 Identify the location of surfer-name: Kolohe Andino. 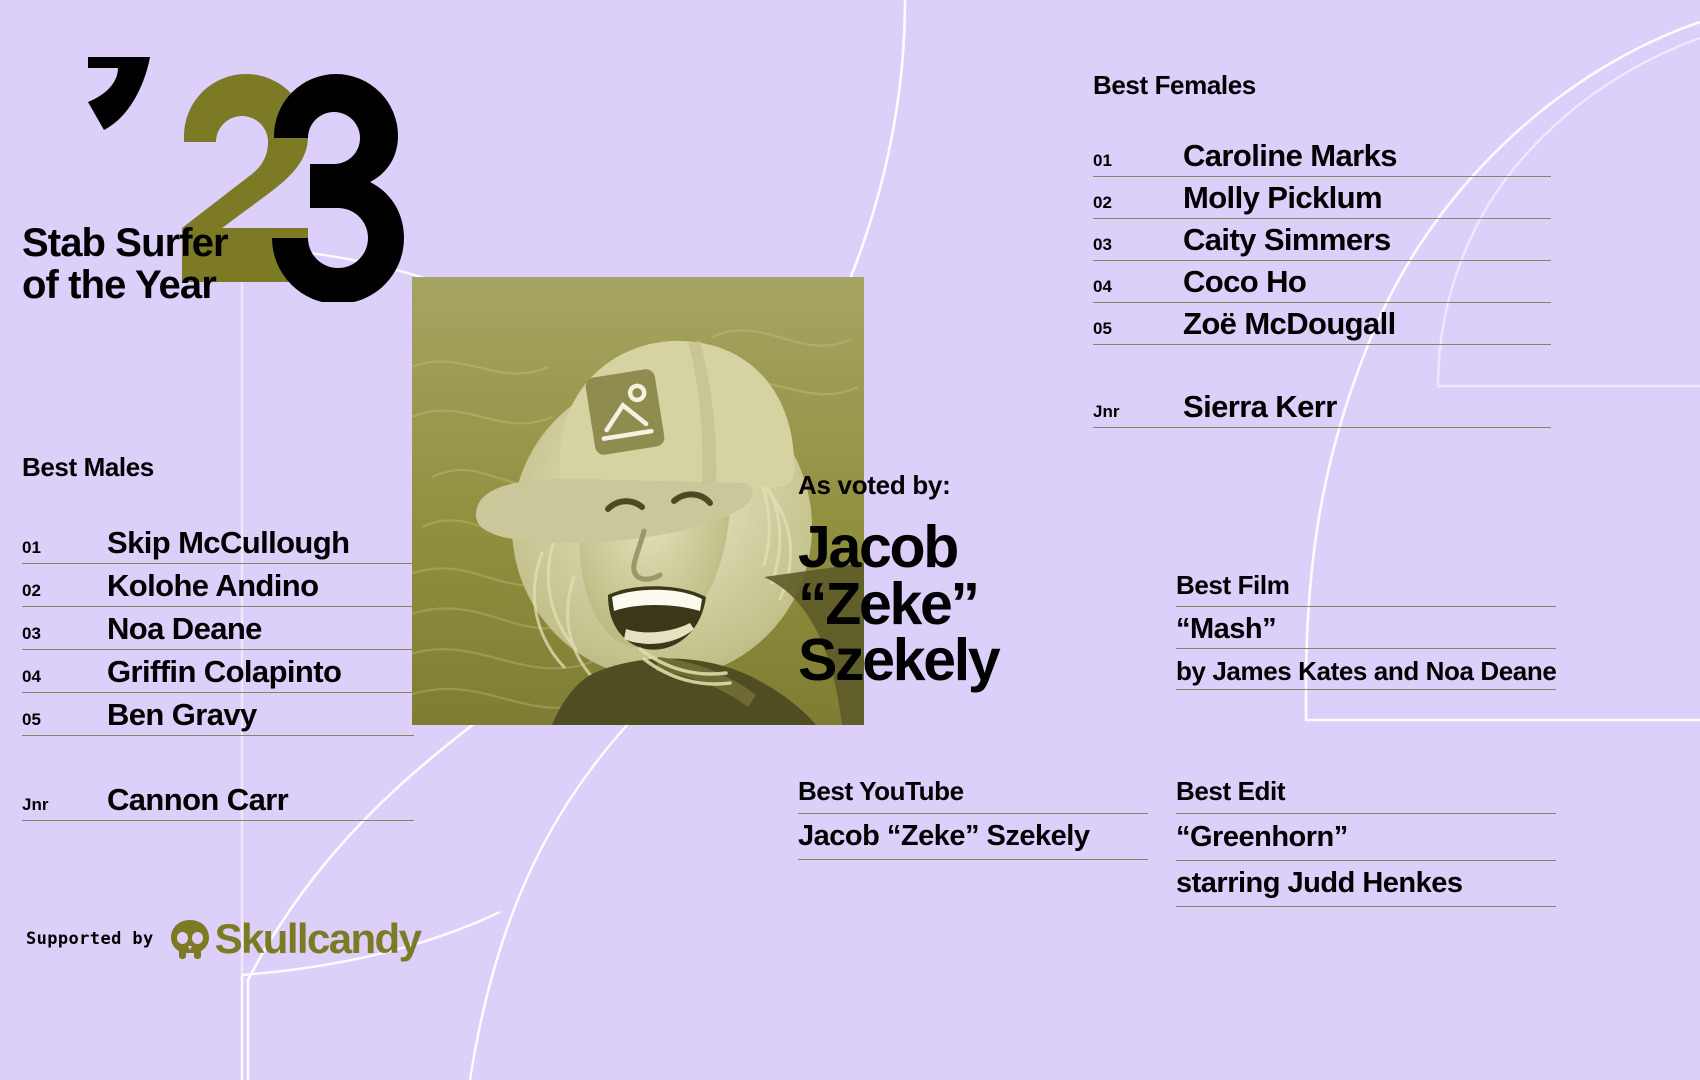
(213, 586).